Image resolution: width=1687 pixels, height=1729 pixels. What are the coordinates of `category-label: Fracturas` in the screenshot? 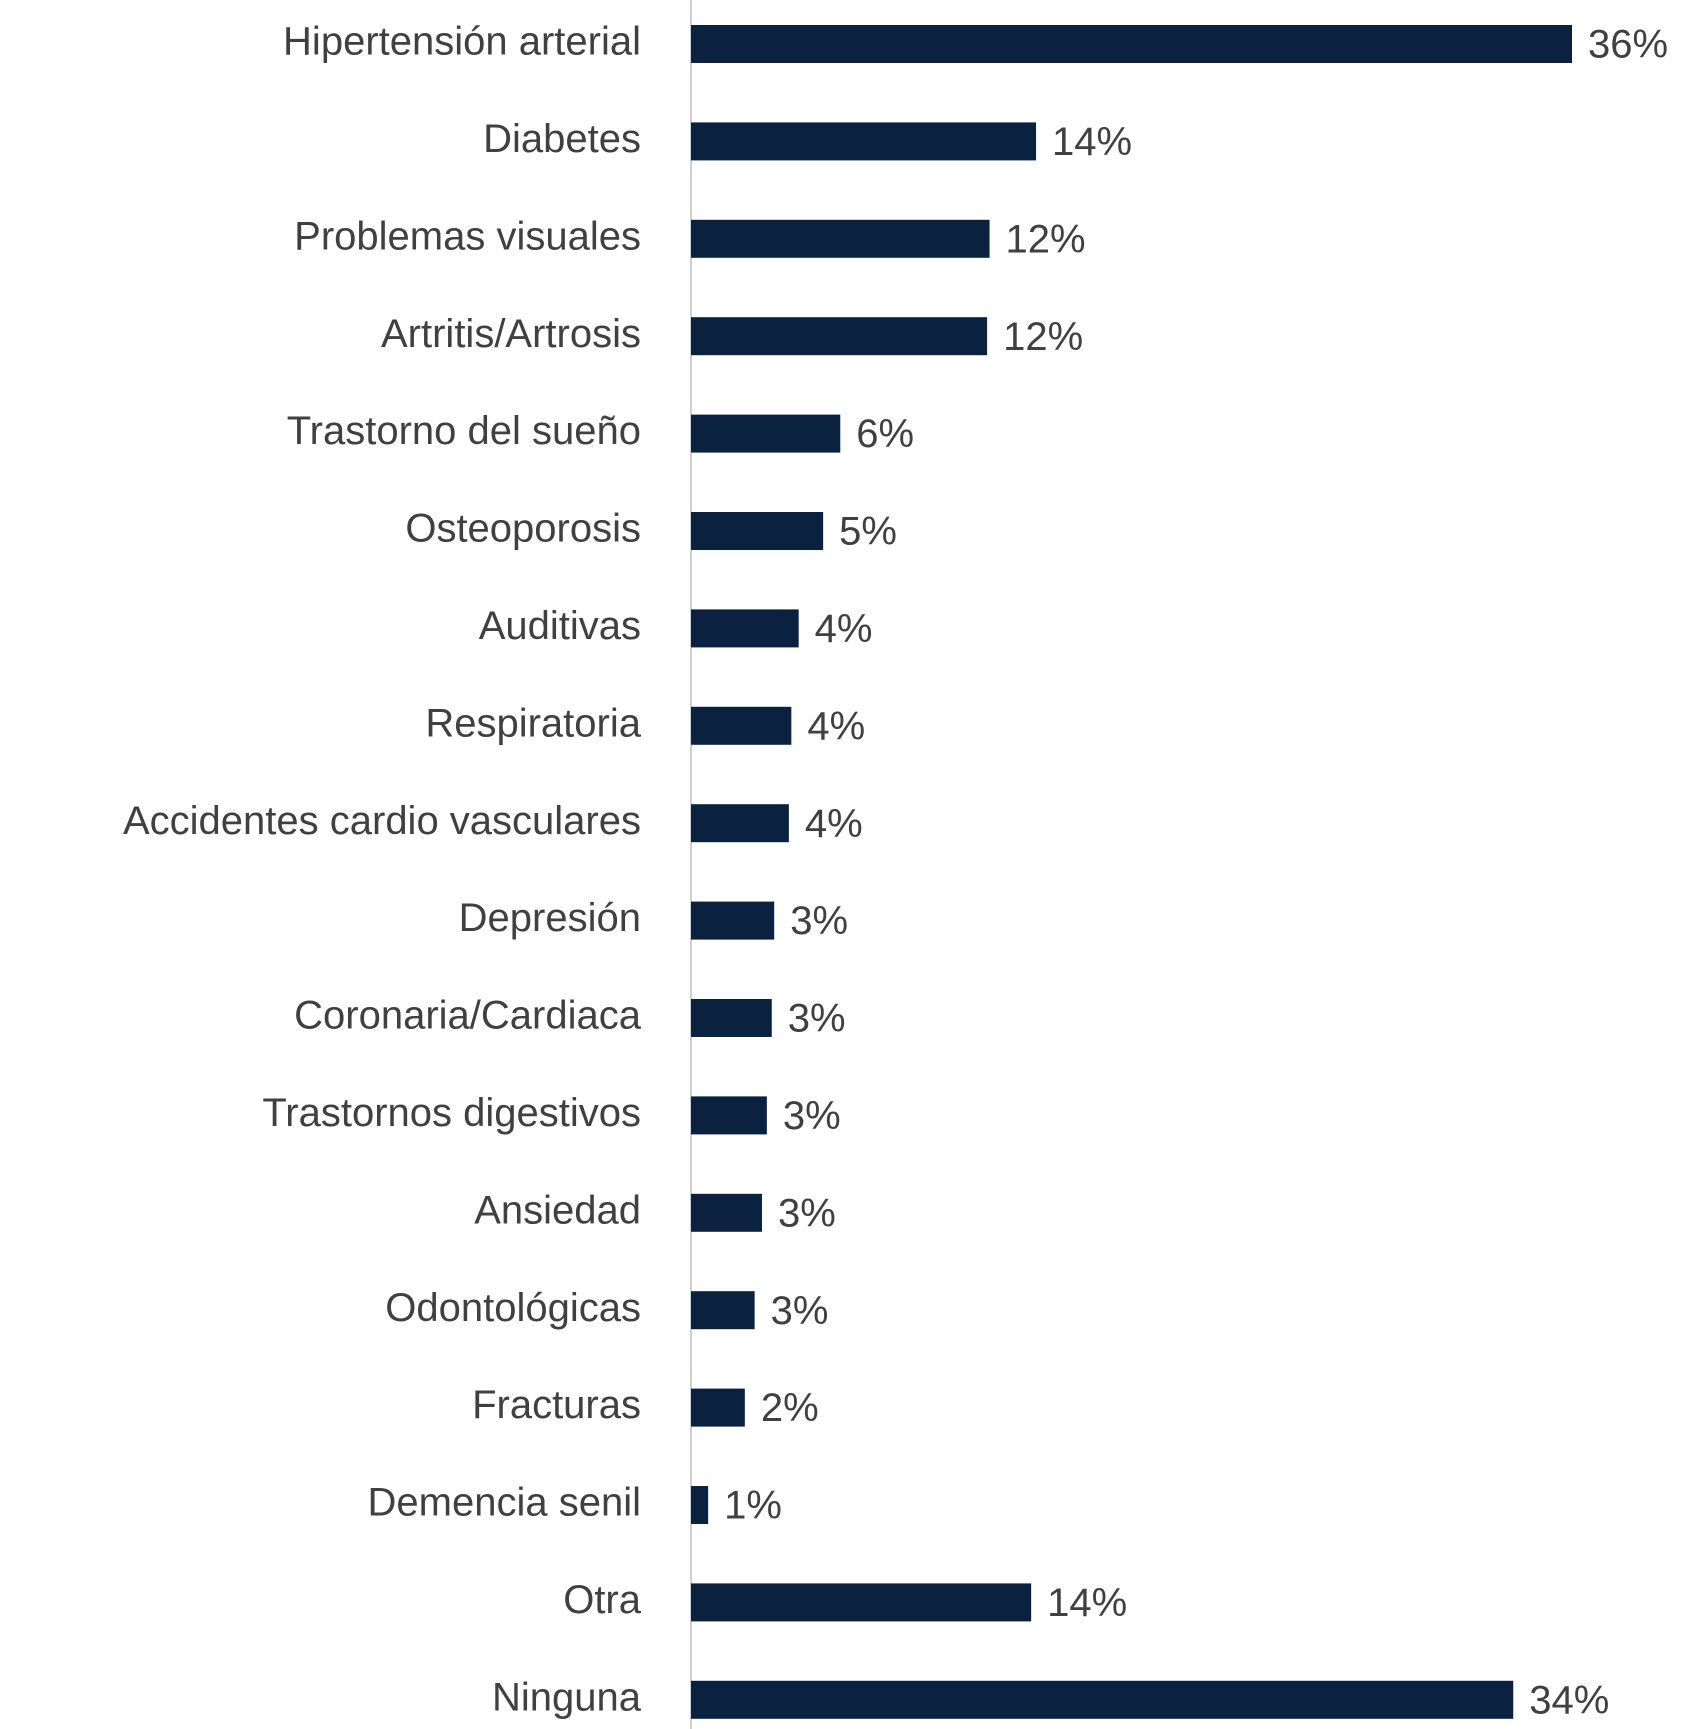 It's located at (556, 1405).